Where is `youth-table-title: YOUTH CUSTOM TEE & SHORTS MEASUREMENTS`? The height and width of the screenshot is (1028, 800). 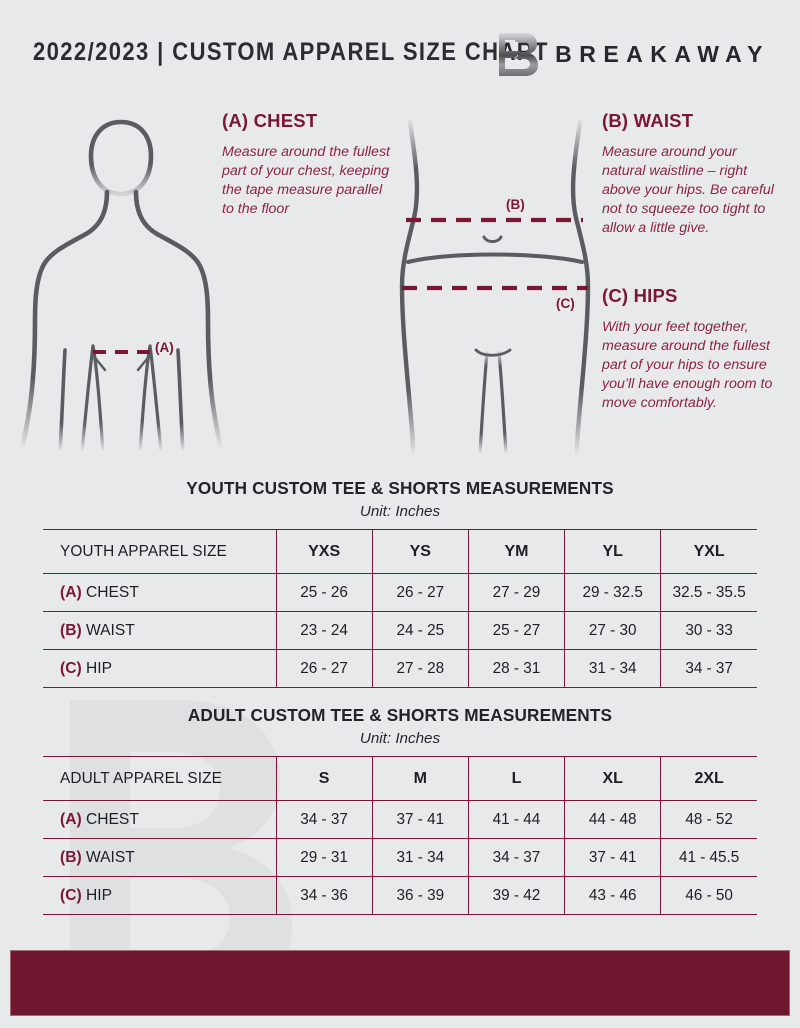 youth-table-title: YOUTH CUSTOM TEE & SHORTS MEASUREMENTS is located at coordinates (400, 488).